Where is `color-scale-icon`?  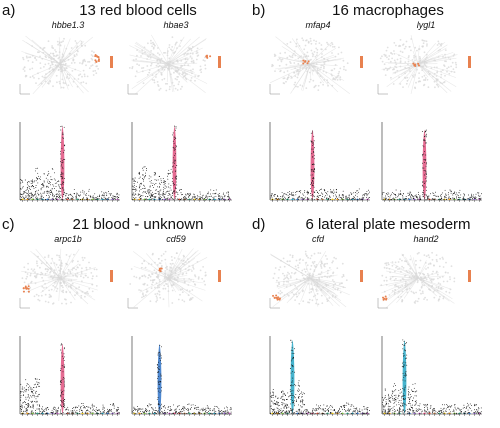 color-scale-icon is located at coordinates (469, 276).